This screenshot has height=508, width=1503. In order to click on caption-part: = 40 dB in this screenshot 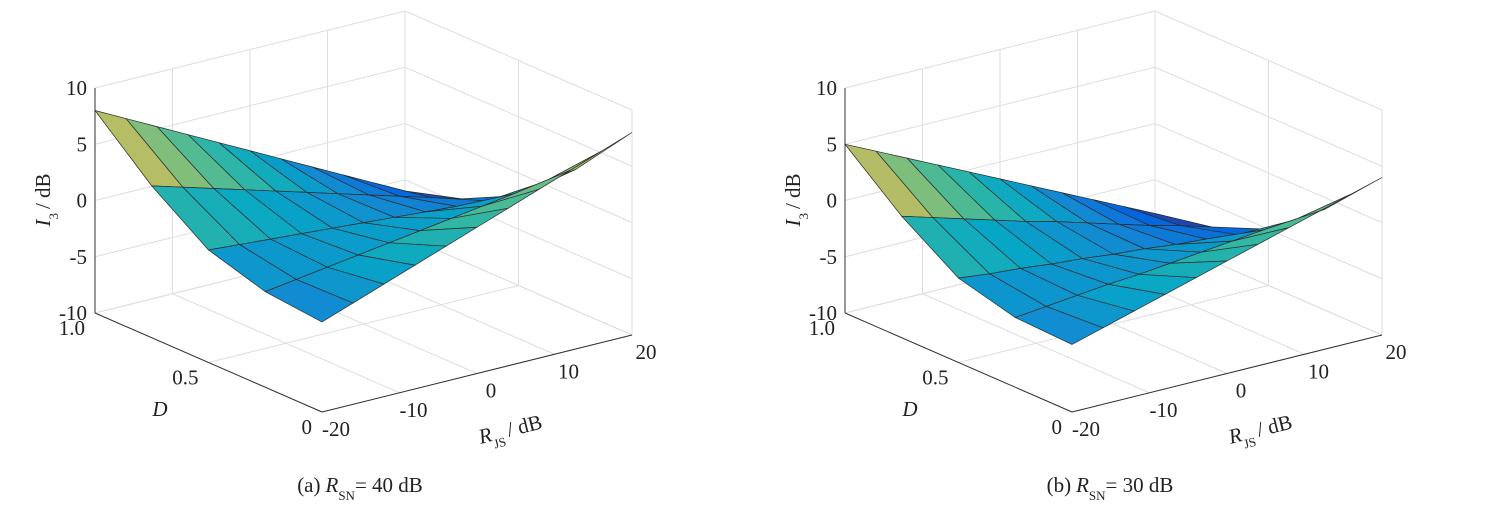, I will do `click(389, 485)`.